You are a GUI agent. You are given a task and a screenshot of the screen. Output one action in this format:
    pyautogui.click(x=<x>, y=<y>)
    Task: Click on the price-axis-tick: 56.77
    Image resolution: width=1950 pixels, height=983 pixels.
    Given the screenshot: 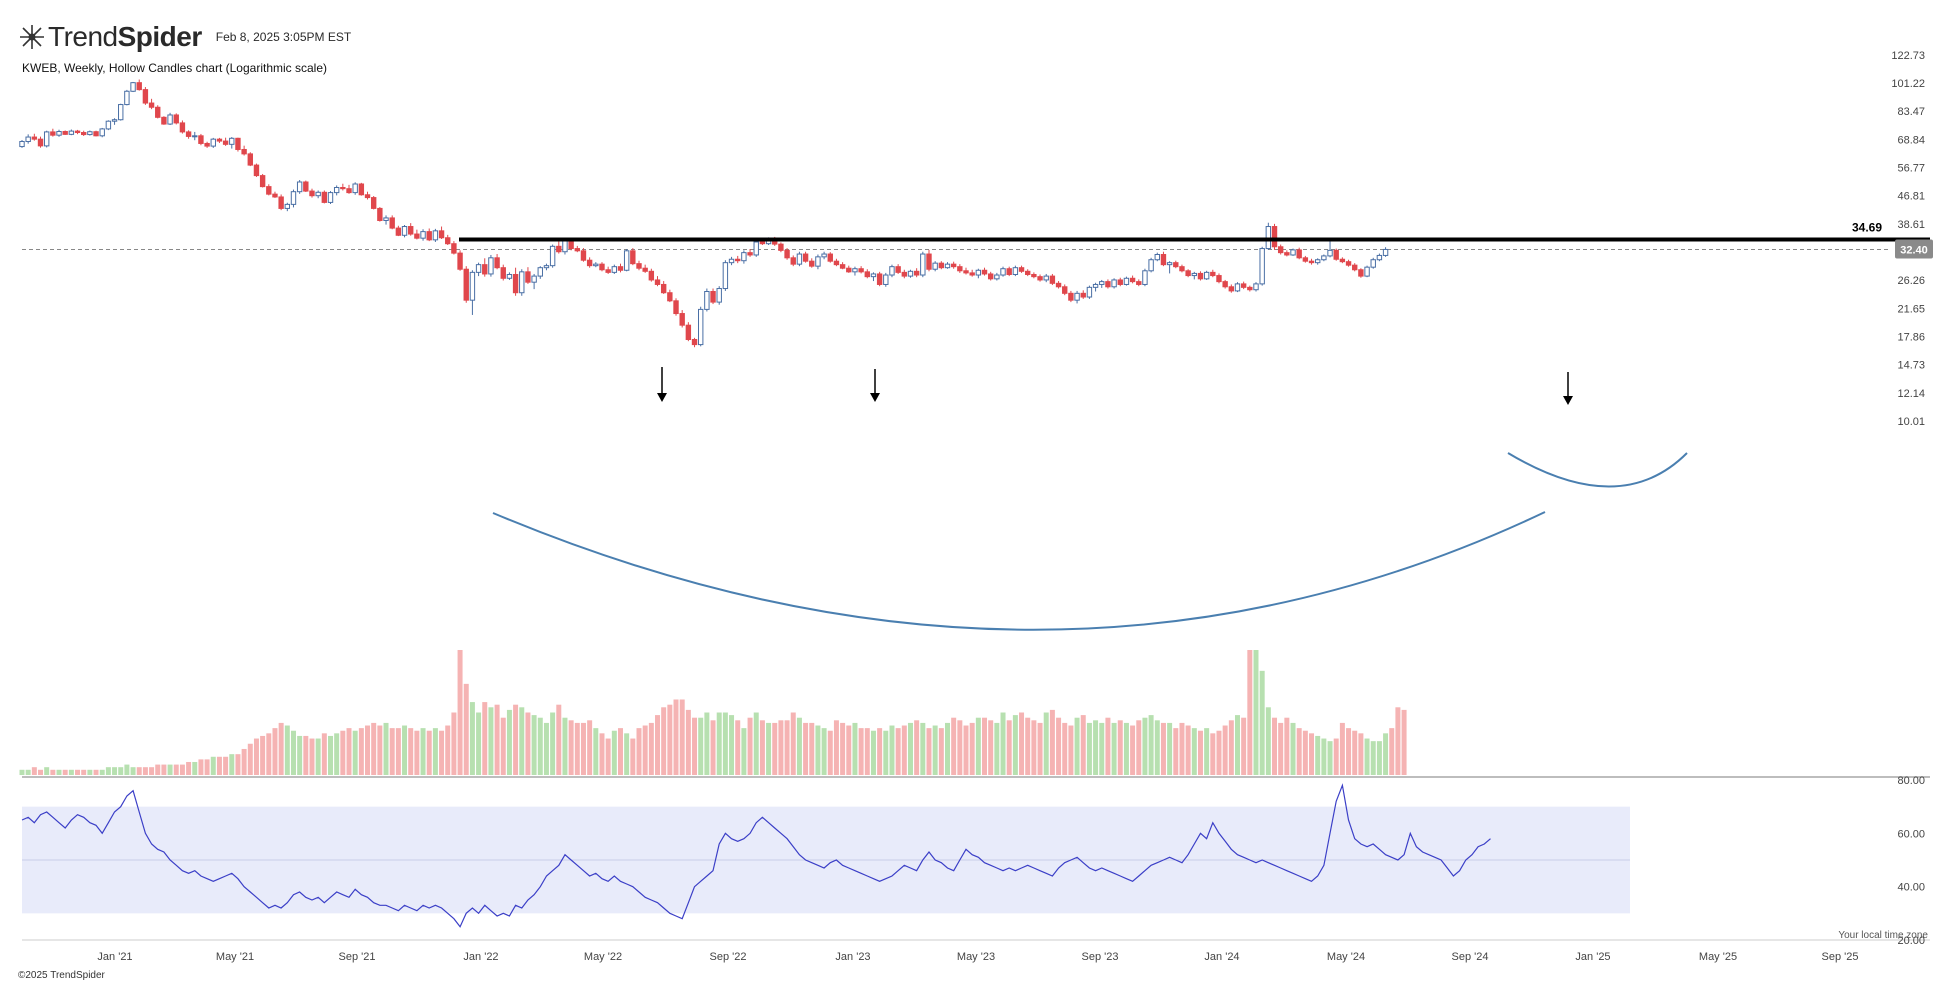 What is the action you would take?
    pyautogui.click(x=1911, y=168)
    